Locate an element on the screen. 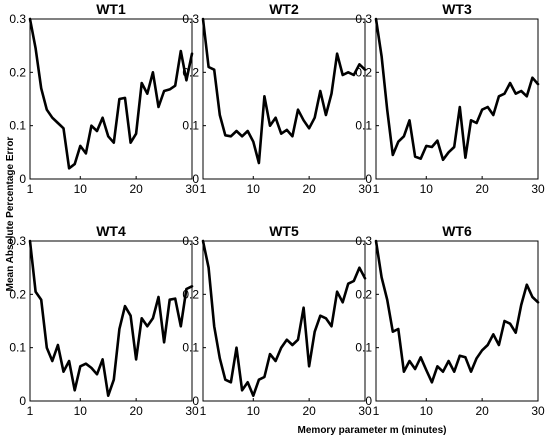  wt6-y-tick-label: 0.3 is located at coordinates (363, 241).